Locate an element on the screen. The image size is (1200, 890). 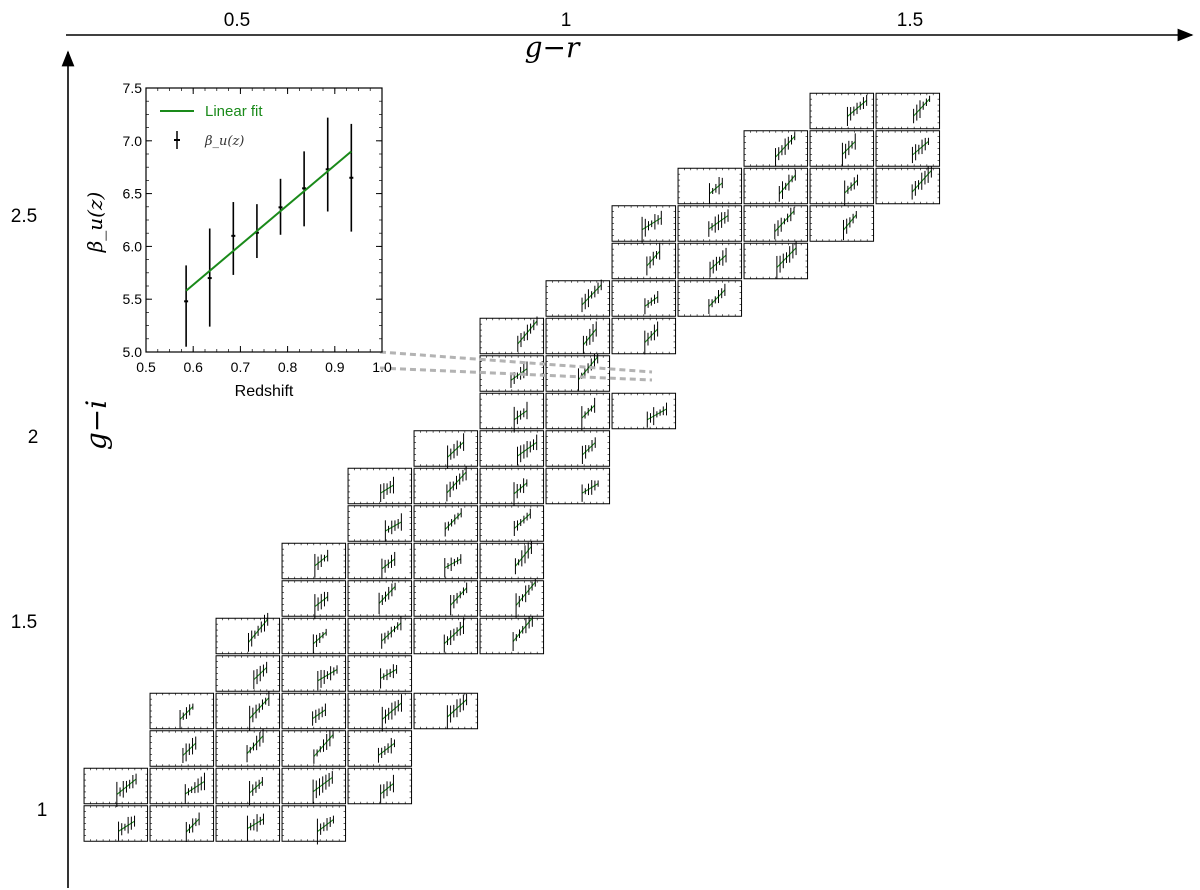
y-tick-label: 2 is located at coordinates (33, 437).